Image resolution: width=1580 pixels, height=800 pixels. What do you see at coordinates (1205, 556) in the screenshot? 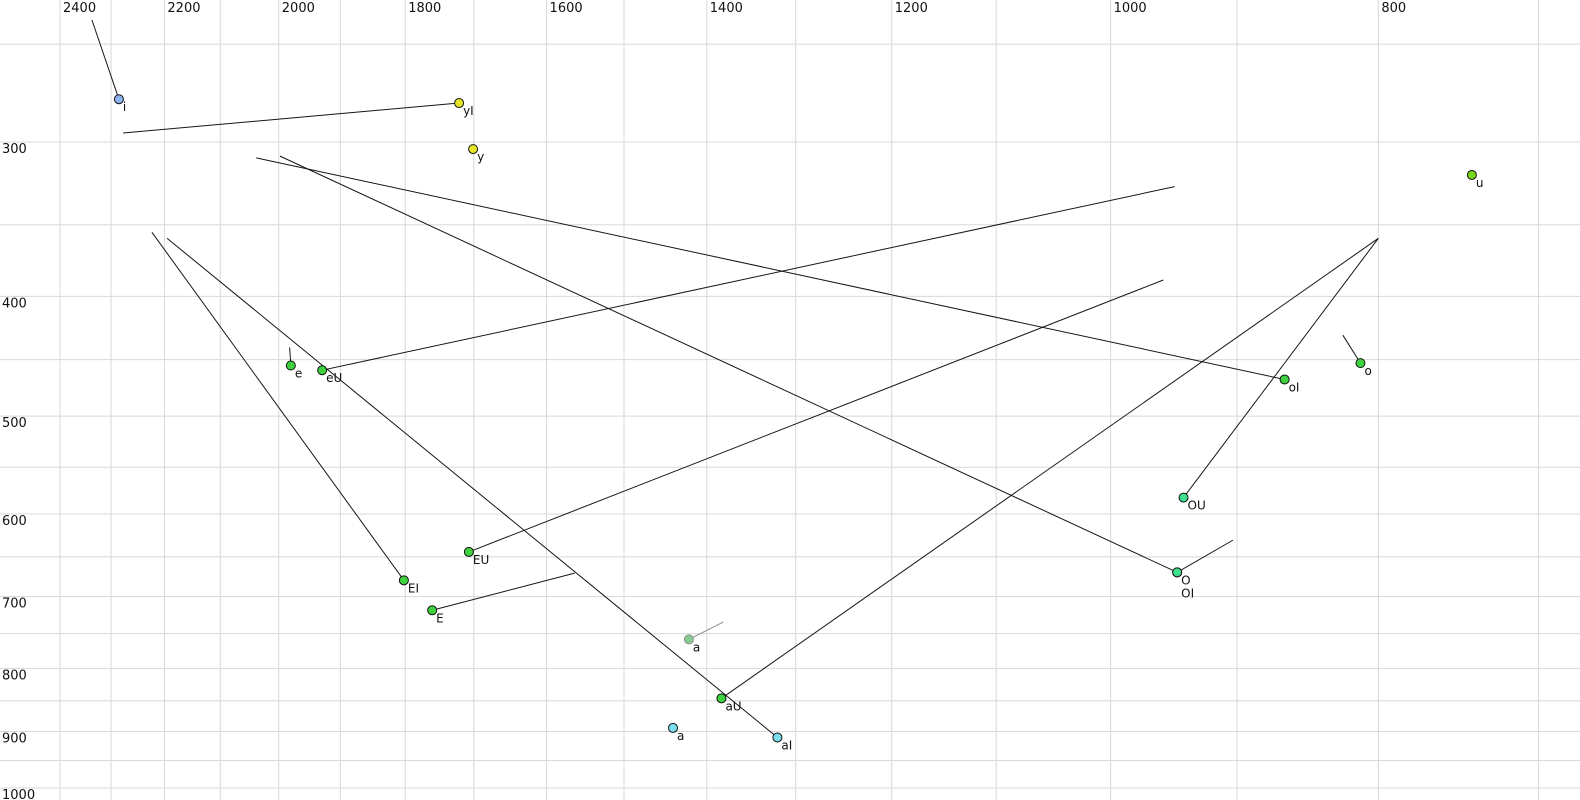
I see `trajectory-O` at bounding box center [1205, 556].